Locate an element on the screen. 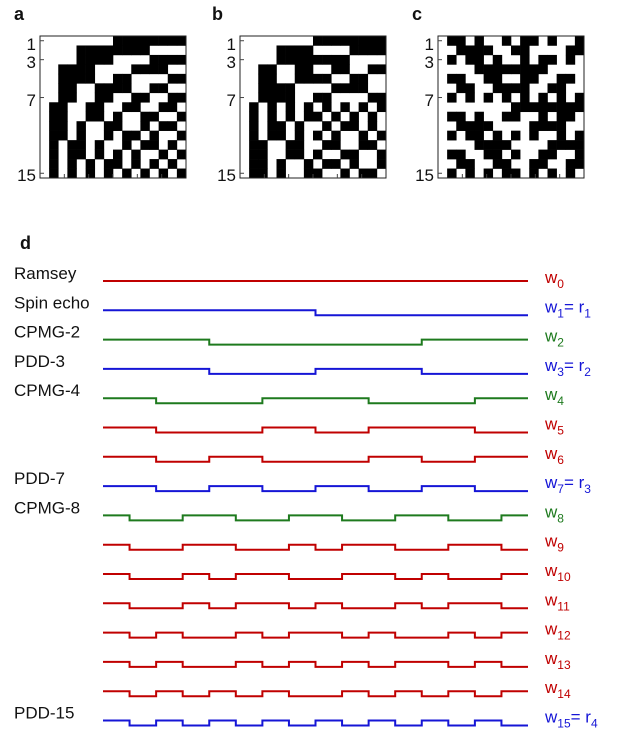 This screenshot has width=618, height=742. panel-b-tick-7: 7 is located at coordinates (231, 100).